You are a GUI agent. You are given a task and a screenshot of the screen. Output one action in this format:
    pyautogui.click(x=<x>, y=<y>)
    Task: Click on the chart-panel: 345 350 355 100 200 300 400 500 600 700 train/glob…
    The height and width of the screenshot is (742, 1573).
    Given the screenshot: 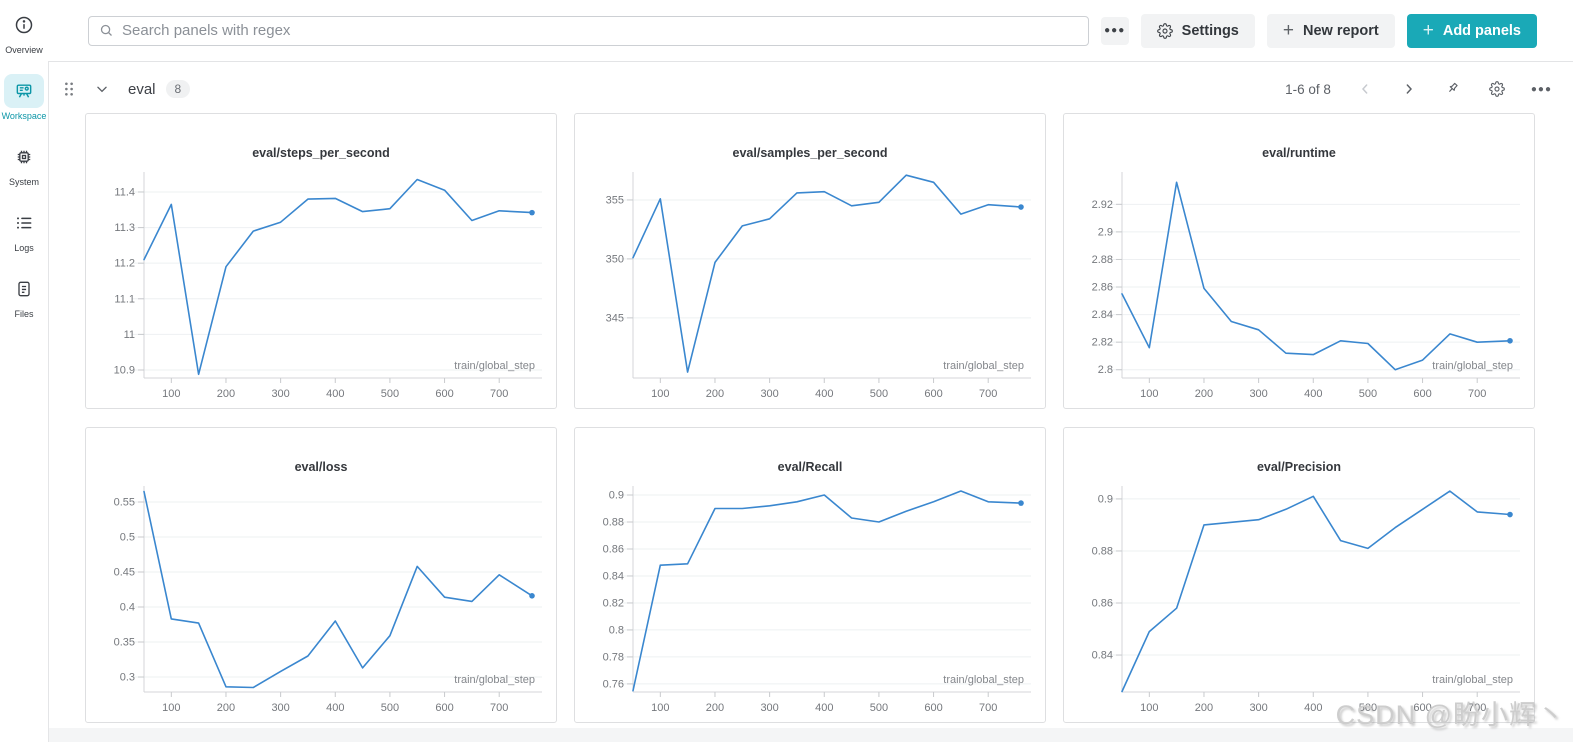 What is the action you would take?
    pyautogui.click(x=810, y=261)
    